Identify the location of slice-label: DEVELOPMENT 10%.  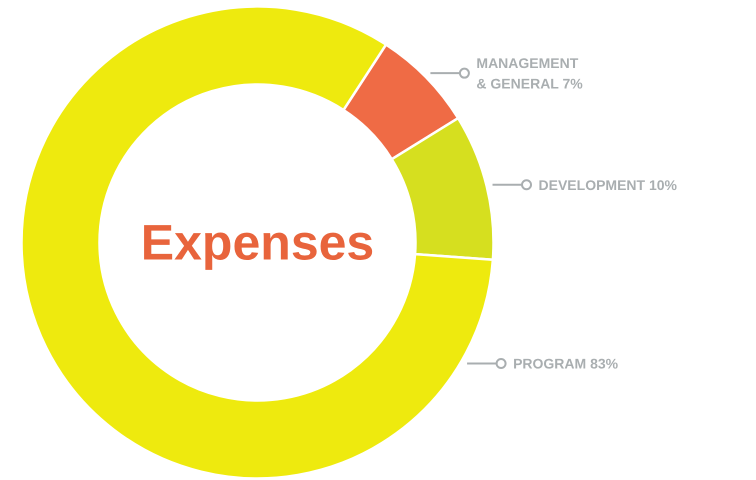
(608, 184).